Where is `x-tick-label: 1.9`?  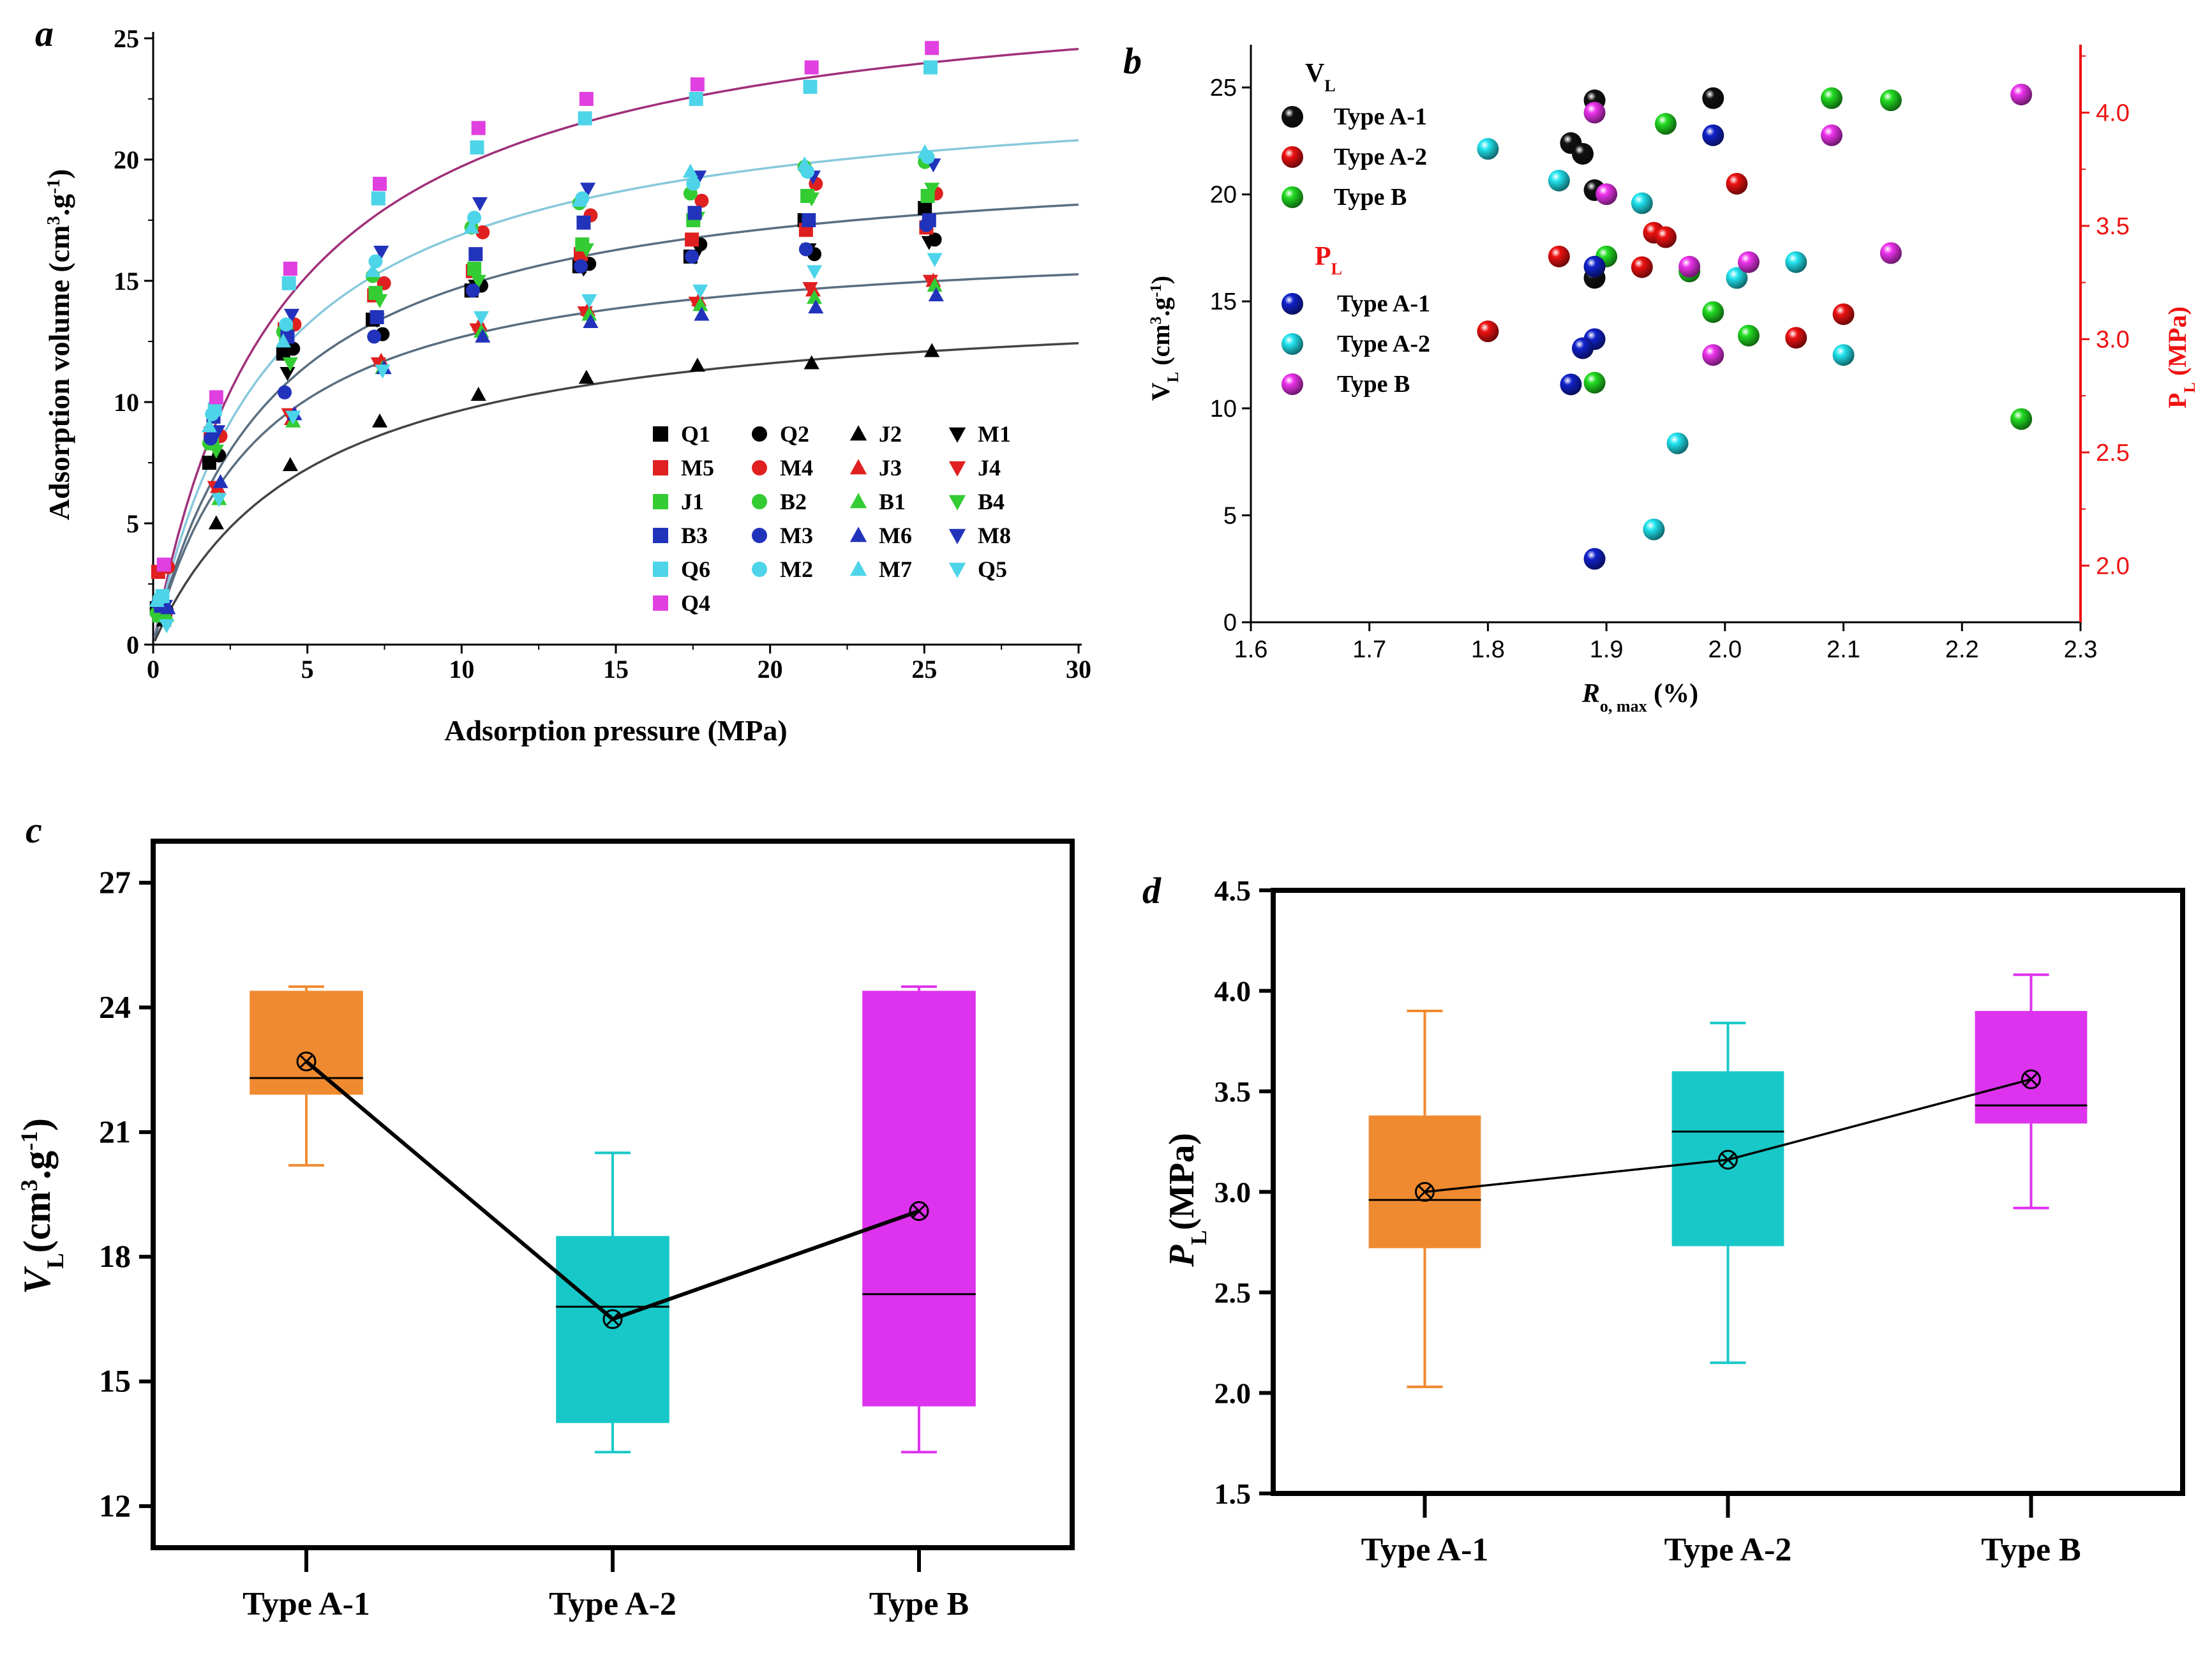 x-tick-label: 1.9 is located at coordinates (1607, 649).